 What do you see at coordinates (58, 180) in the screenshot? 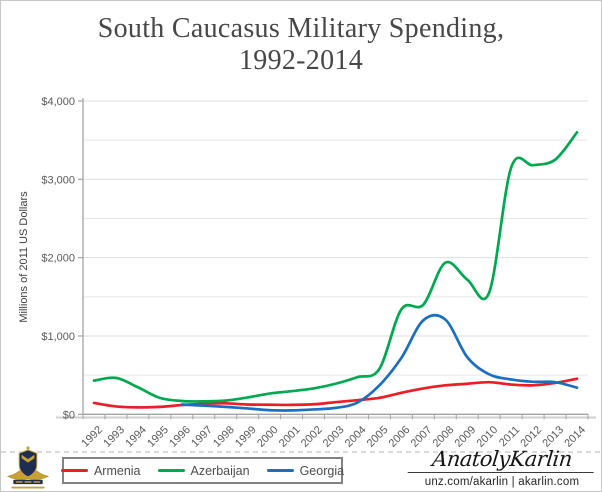
I see `y-tick-label: $3,000` at bounding box center [58, 180].